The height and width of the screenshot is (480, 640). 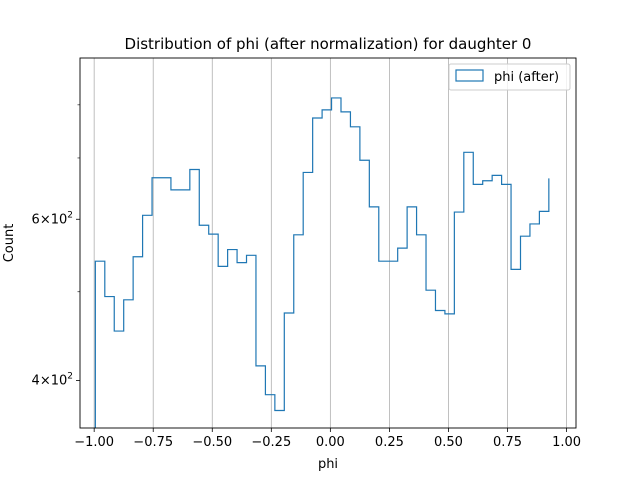 What do you see at coordinates (52, 380) in the screenshot?
I see `y-tick-label: 4×10²` at bounding box center [52, 380].